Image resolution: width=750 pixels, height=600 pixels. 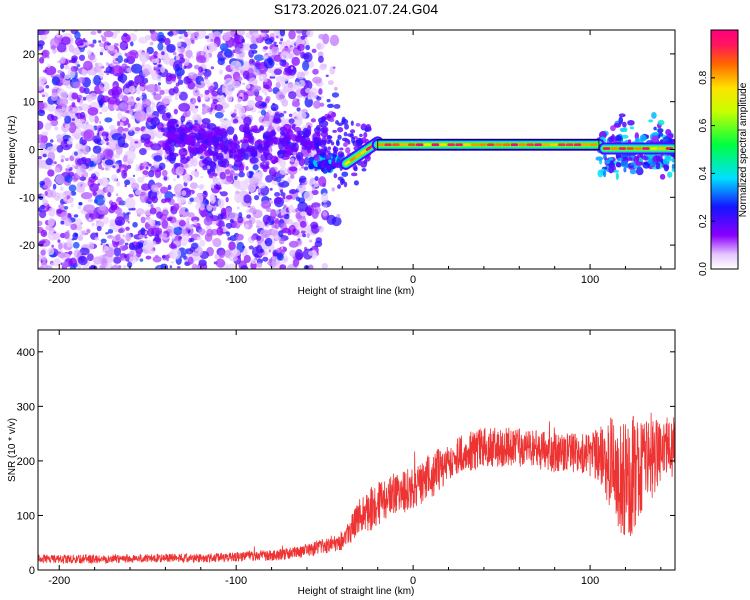 What do you see at coordinates (29, 103) in the screenshot?
I see `spectrogram-y-tick-label: 10` at bounding box center [29, 103].